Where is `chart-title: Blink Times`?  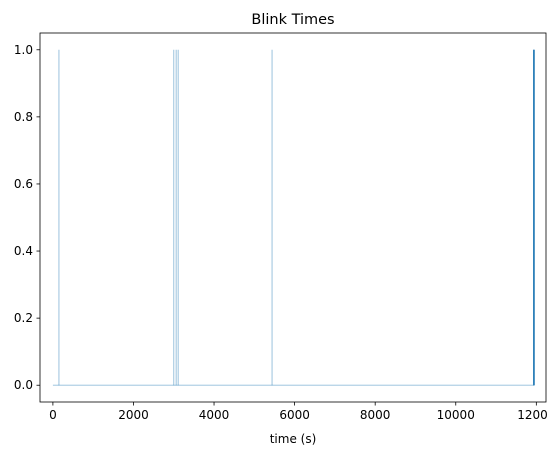 chart-title: Blink Times is located at coordinates (292, 20).